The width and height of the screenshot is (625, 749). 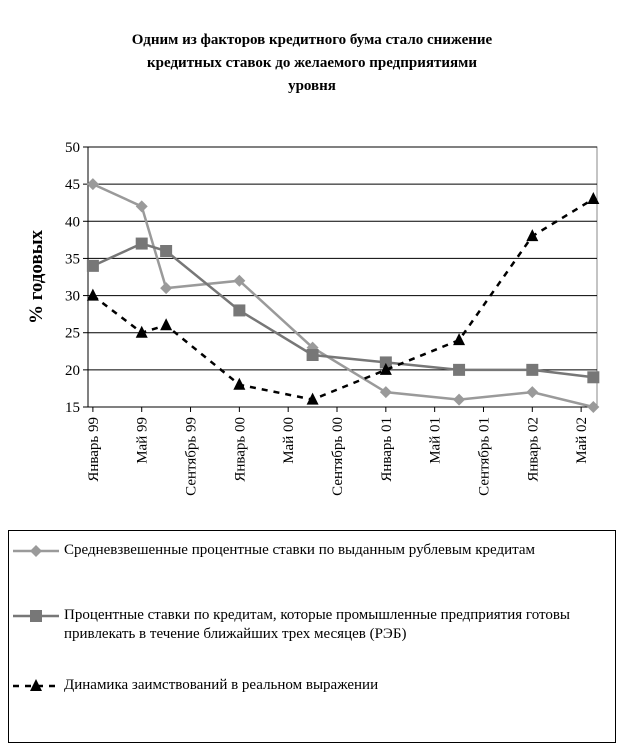 What do you see at coordinates (72, 259) in the screenshot?
I see `y-tick-label: 35` at bounding box center [72, 259].